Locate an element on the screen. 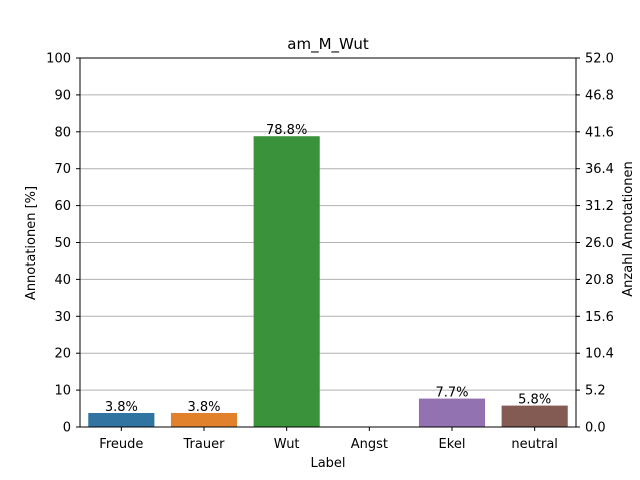  y-tick-label: 80 is located at coordinates (62, 132).